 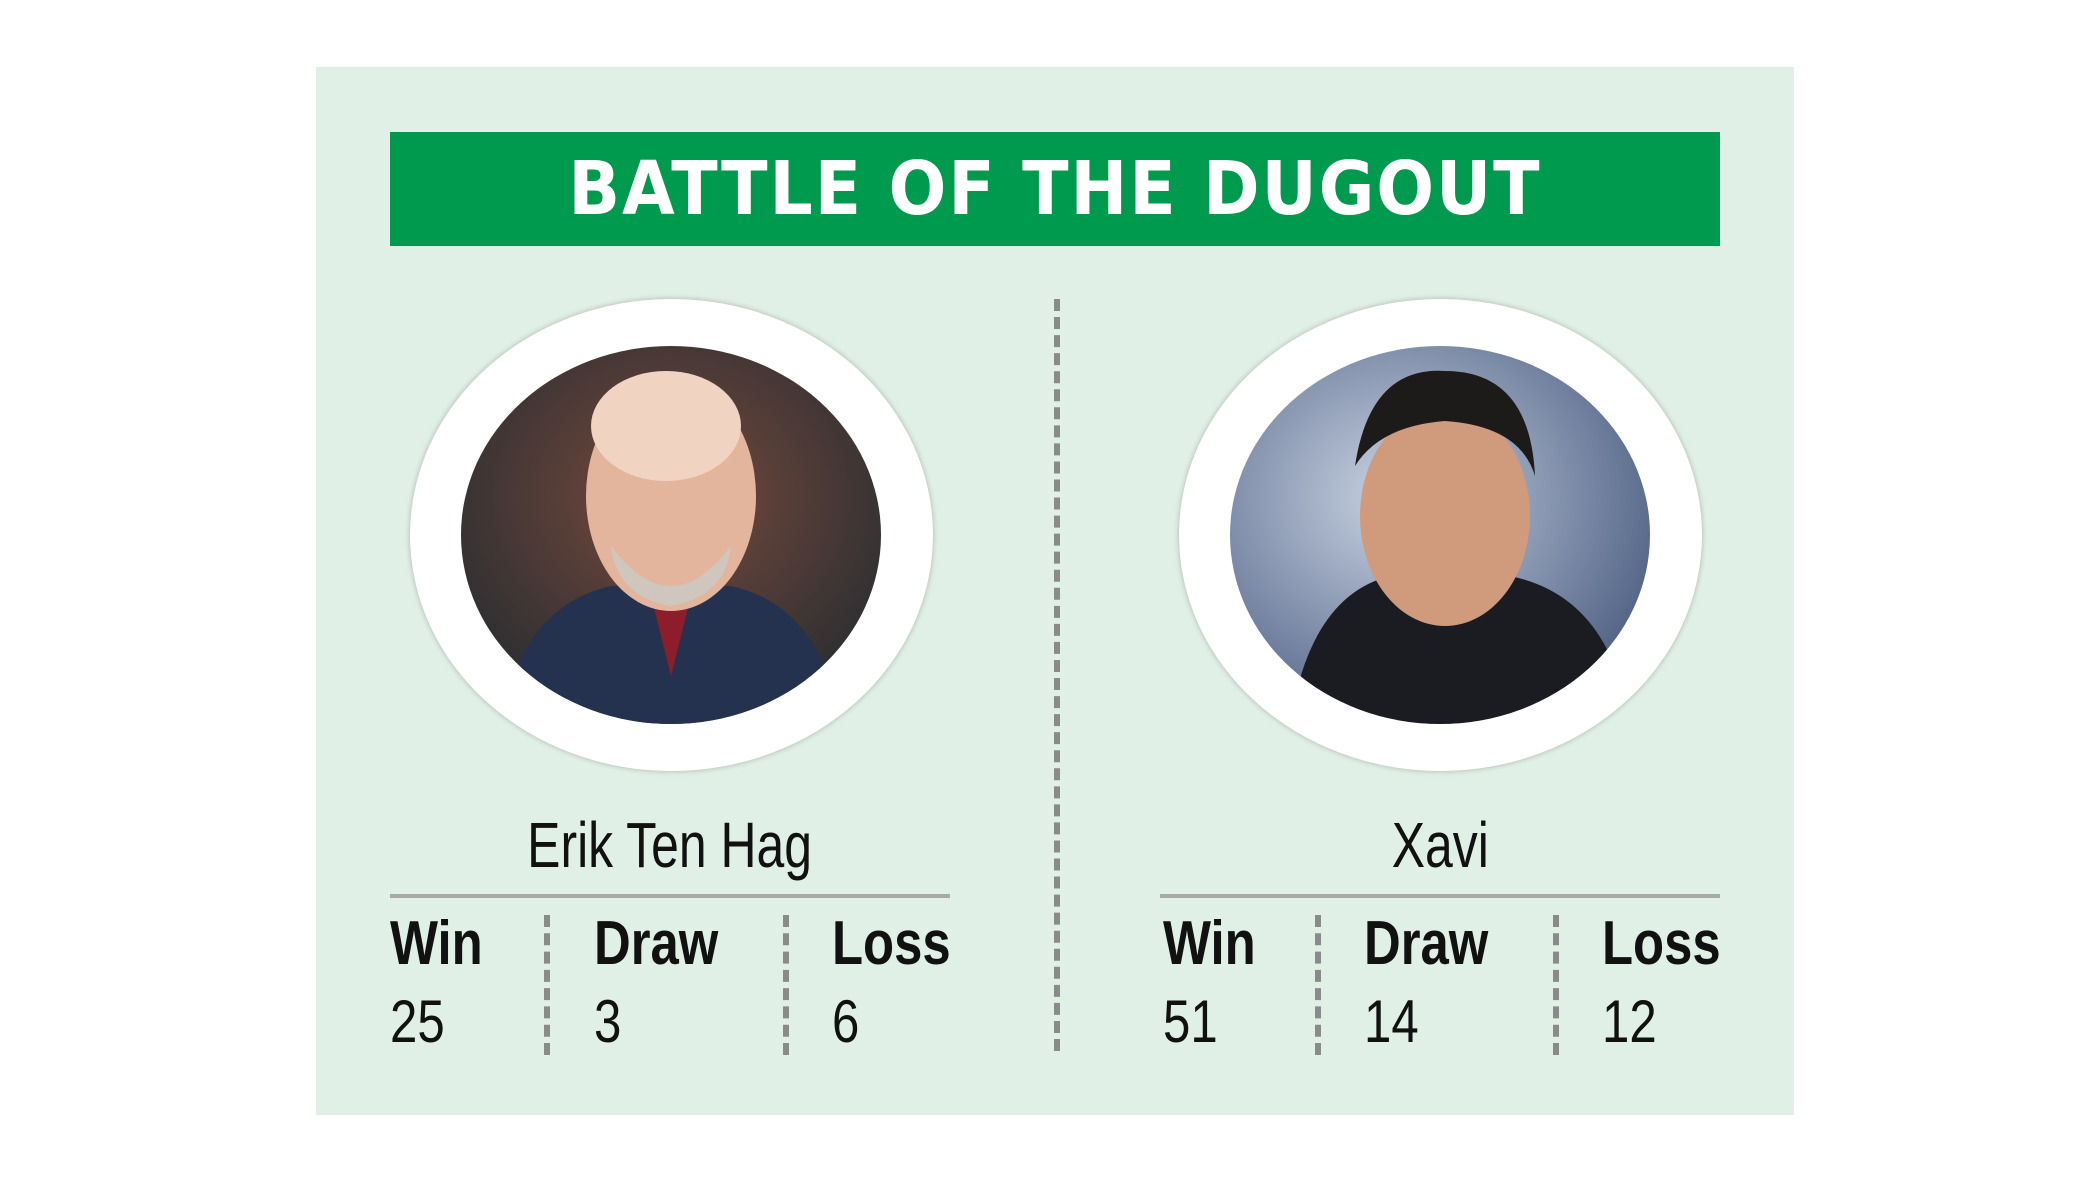 What do you see at coordinates (1057, 675) in the screenshot?
I see `center-divider` at bounding box center [1057, 675].